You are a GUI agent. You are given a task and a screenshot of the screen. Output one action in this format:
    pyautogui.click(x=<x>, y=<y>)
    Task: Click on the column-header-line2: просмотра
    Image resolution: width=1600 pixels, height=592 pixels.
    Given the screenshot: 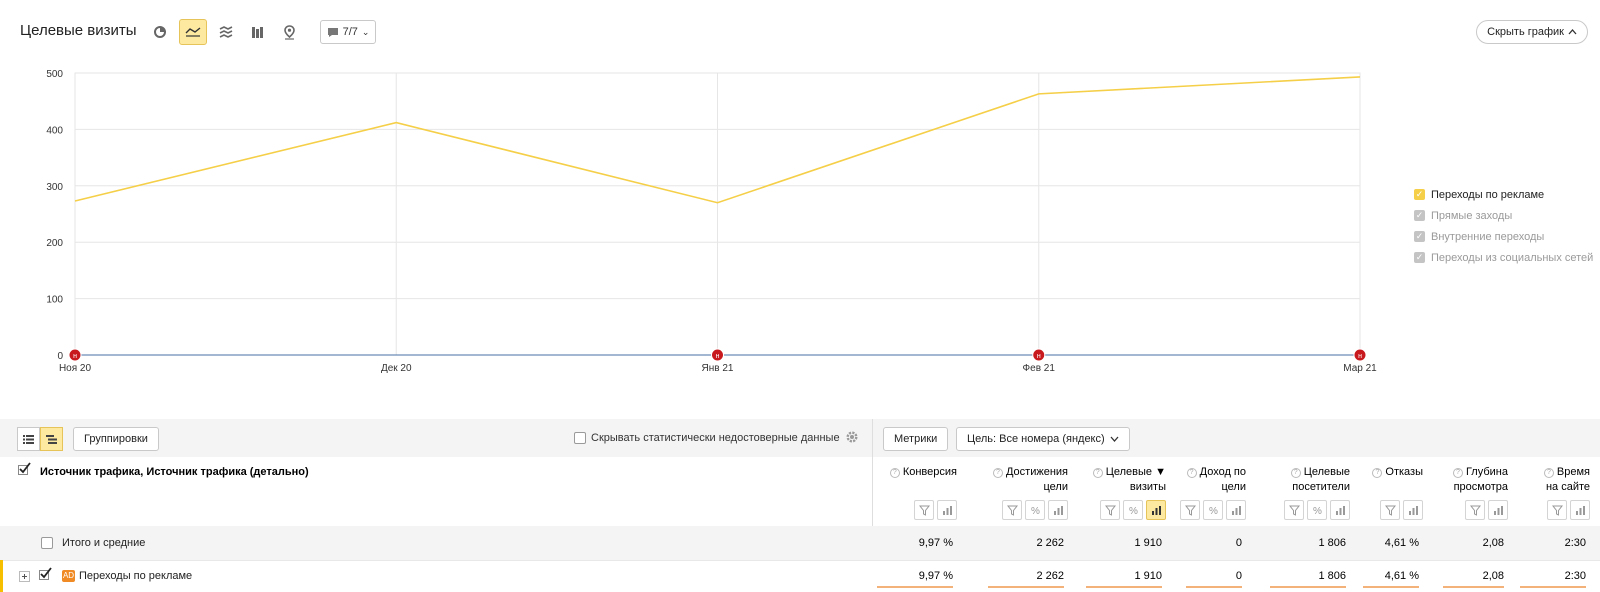 What is the action you would take?
    pyautogui.click(x=1480, y=487)
    